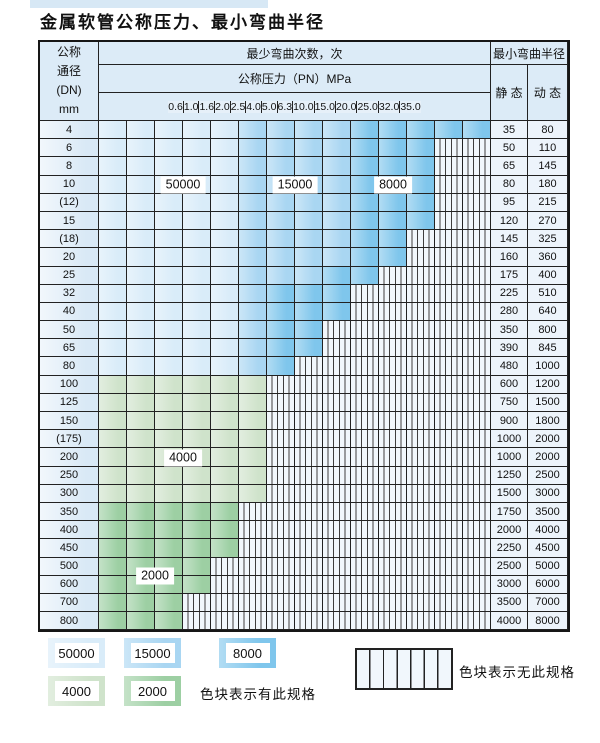 This screenshot has height=743, width=600. I want to click on dn-cell: 32, so click(69, 293).